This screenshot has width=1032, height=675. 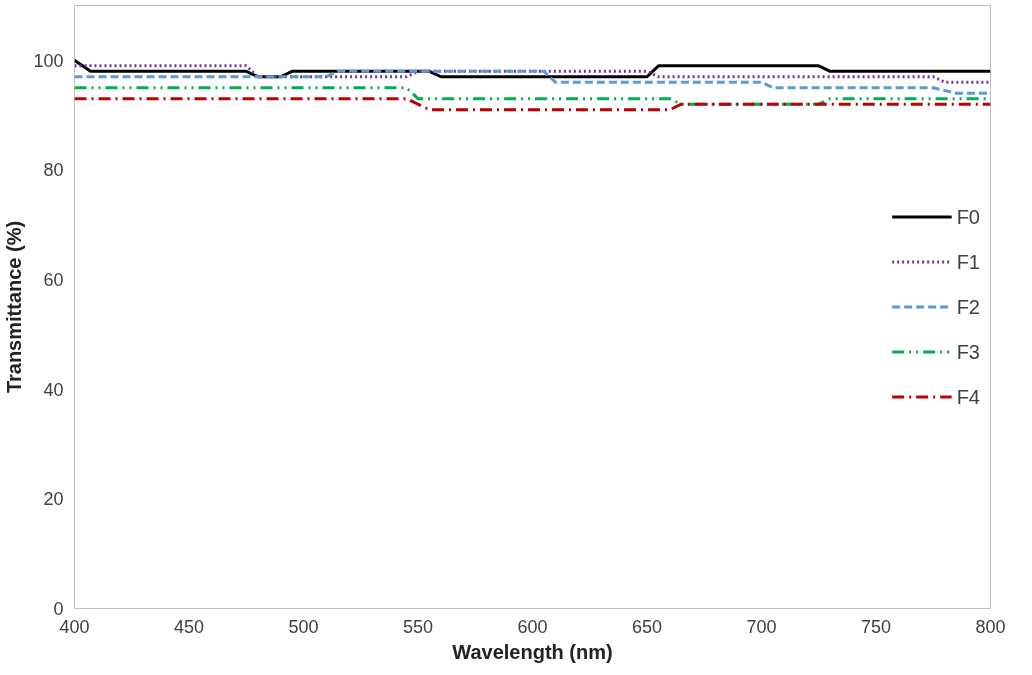 I want to click on x-tick-label: 400, so click(x=74, y=626).